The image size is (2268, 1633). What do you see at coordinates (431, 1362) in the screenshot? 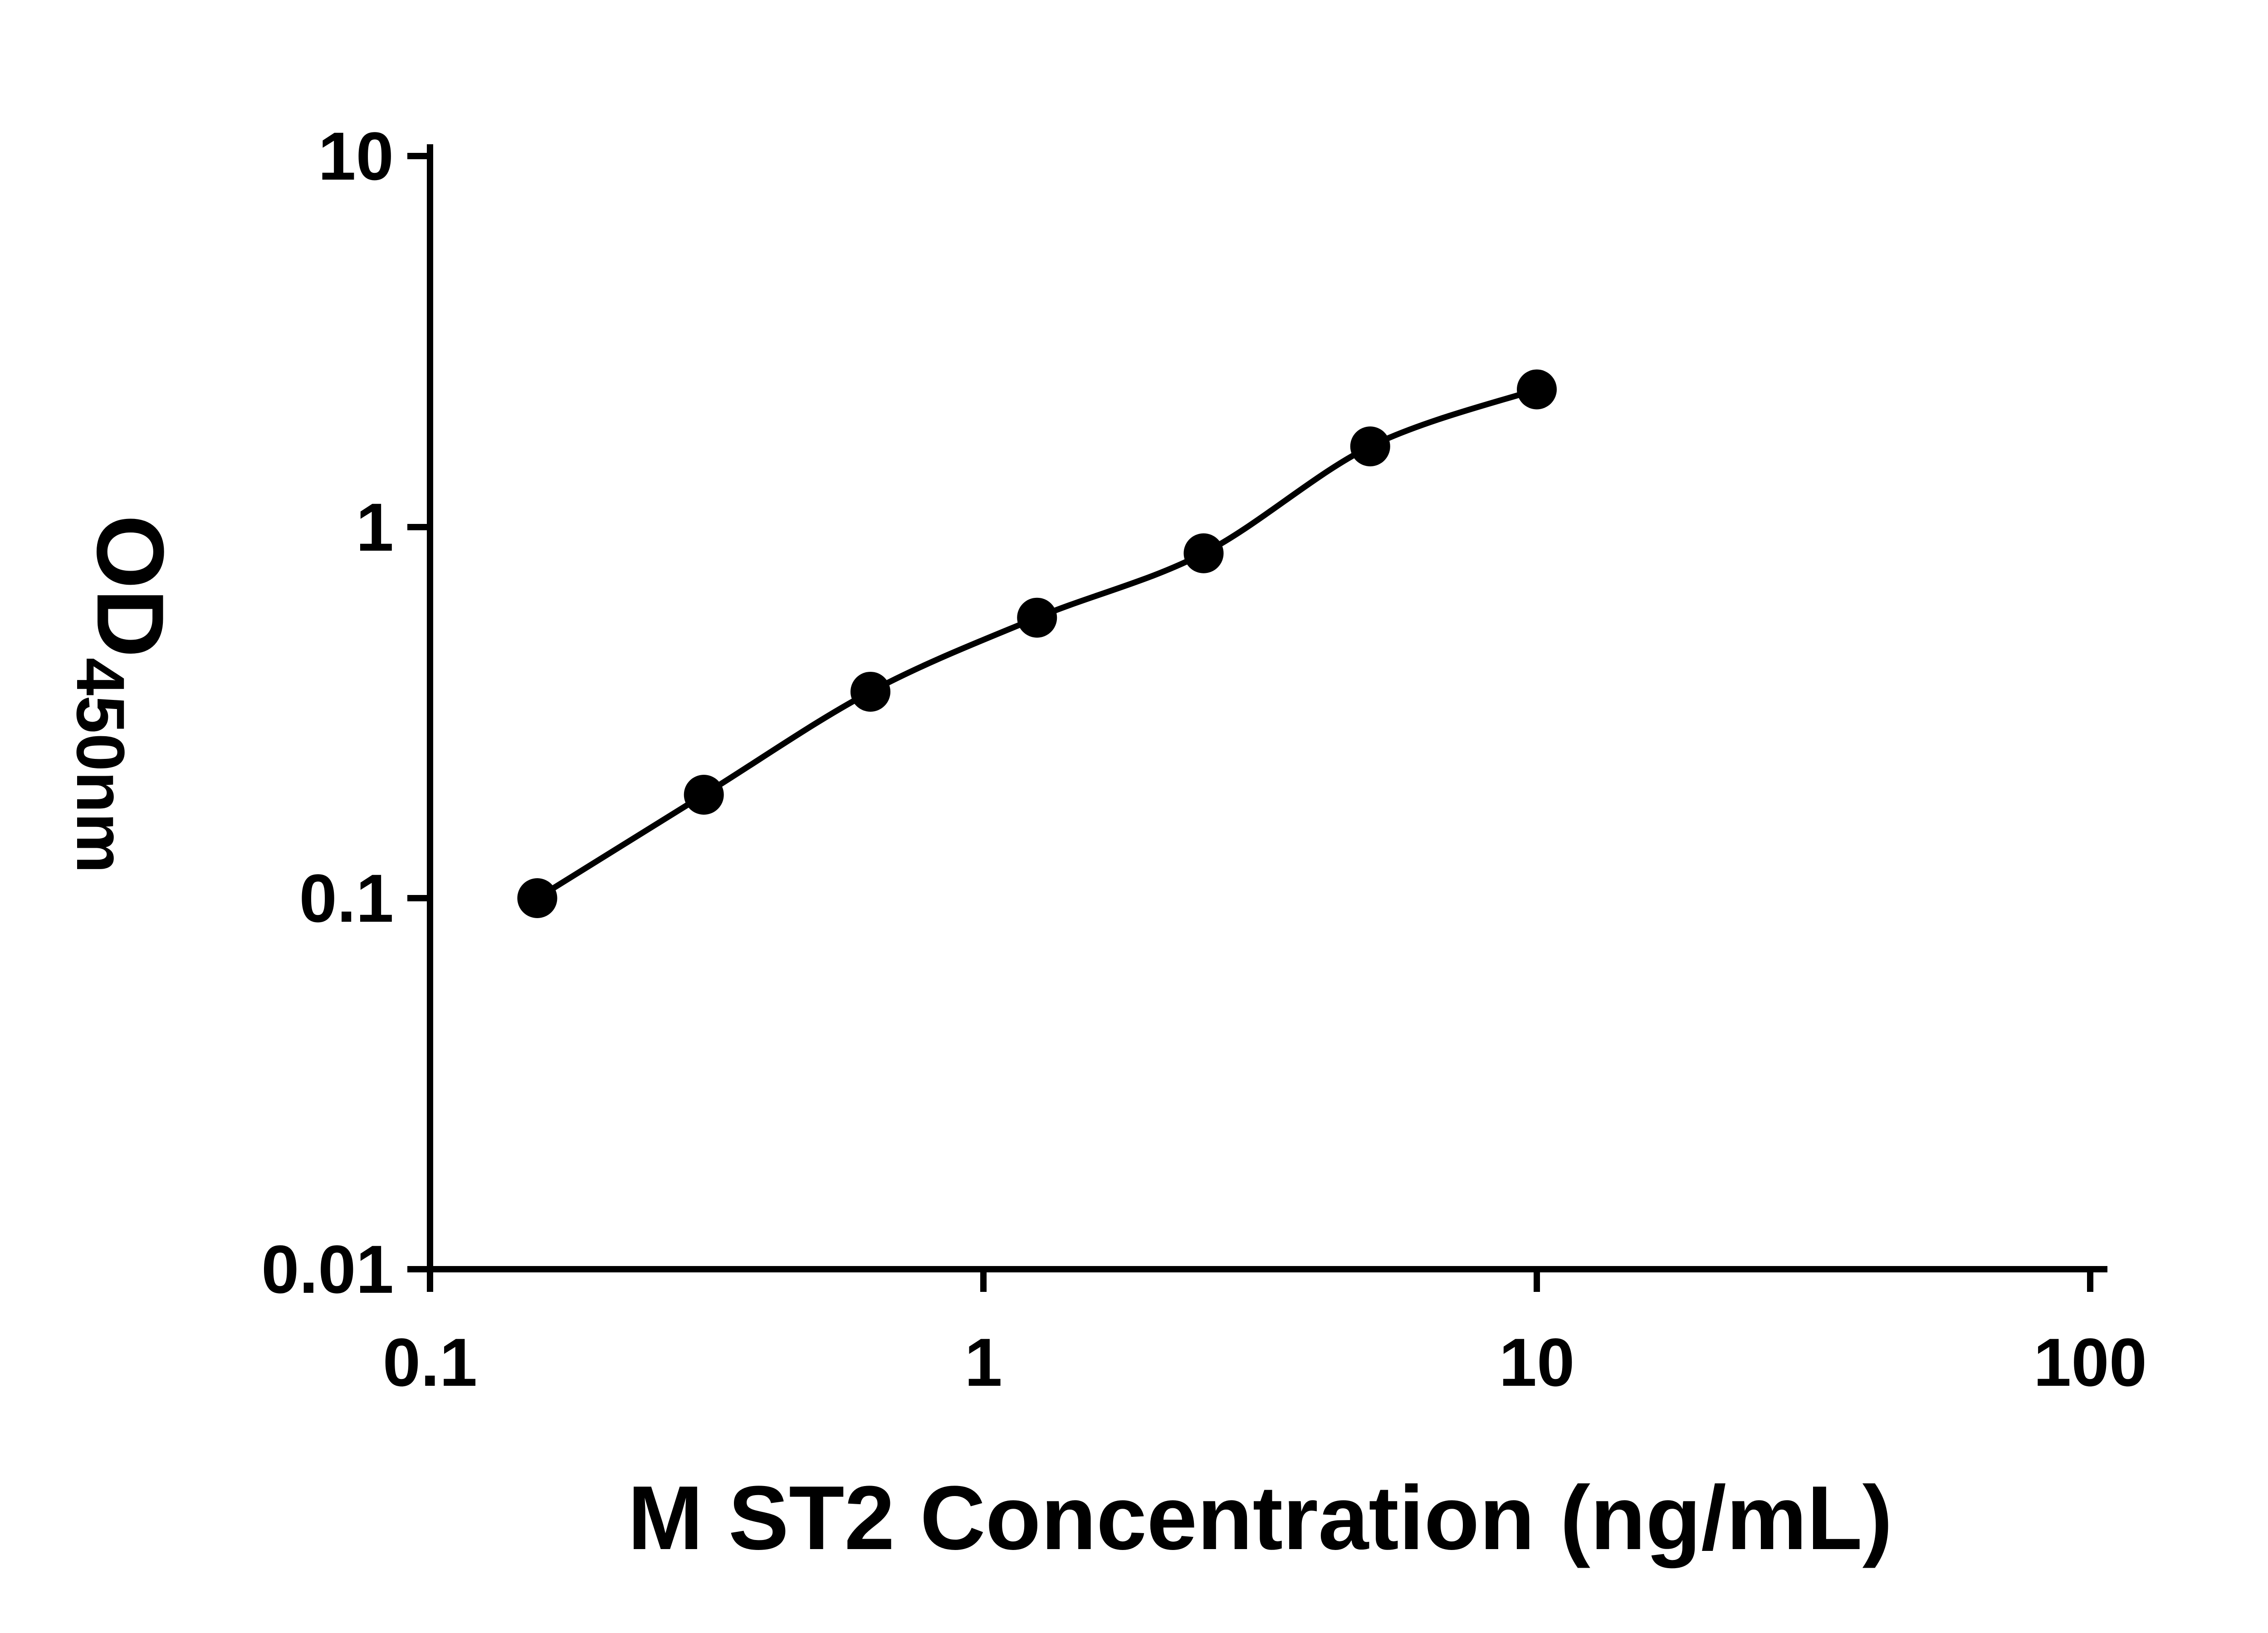
I see `x-tick-label: 0.1` at bounding box center [431, 1362].